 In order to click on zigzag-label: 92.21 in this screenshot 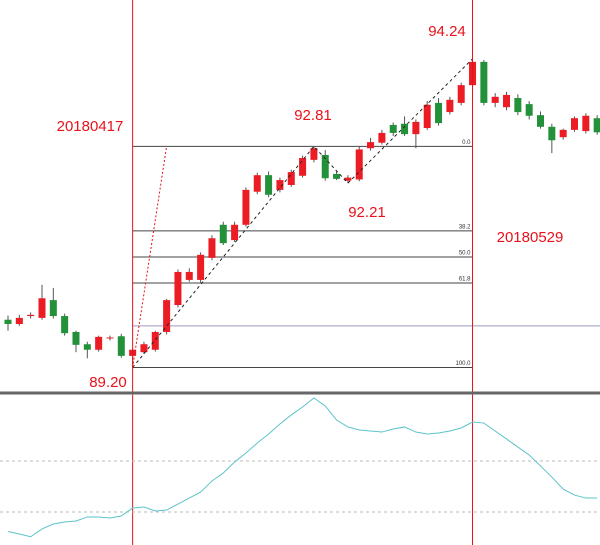, I will do `click(367, 212)`.